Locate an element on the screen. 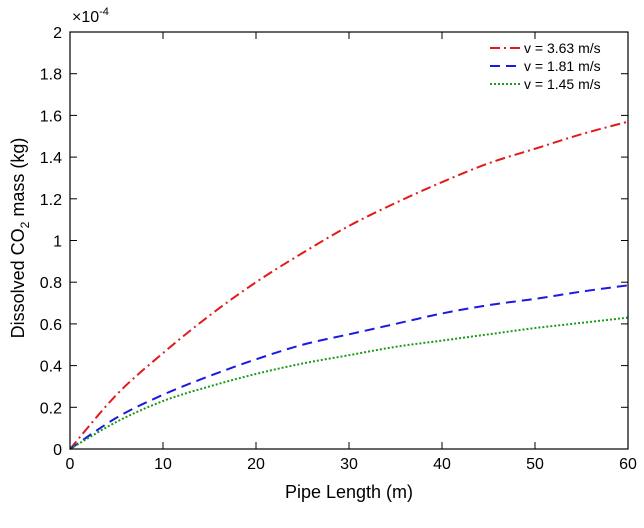  x-axis-title: Pipe Length (m) is located at coordinates (349, 492).